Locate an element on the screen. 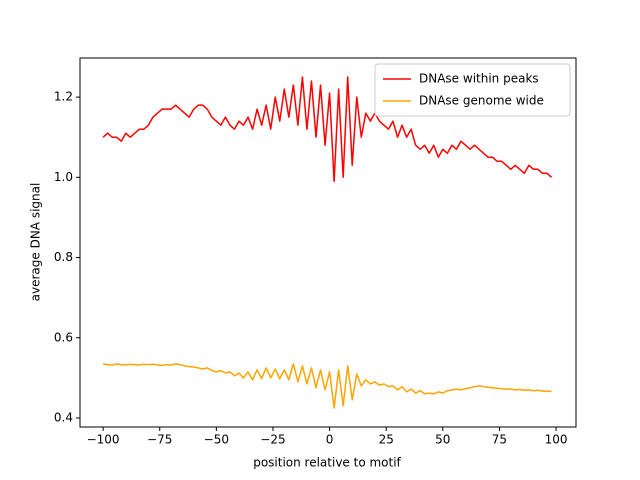 This screenshot has width=640, height=480. x-tick-label: 100 is located at coordinates (556, 440).